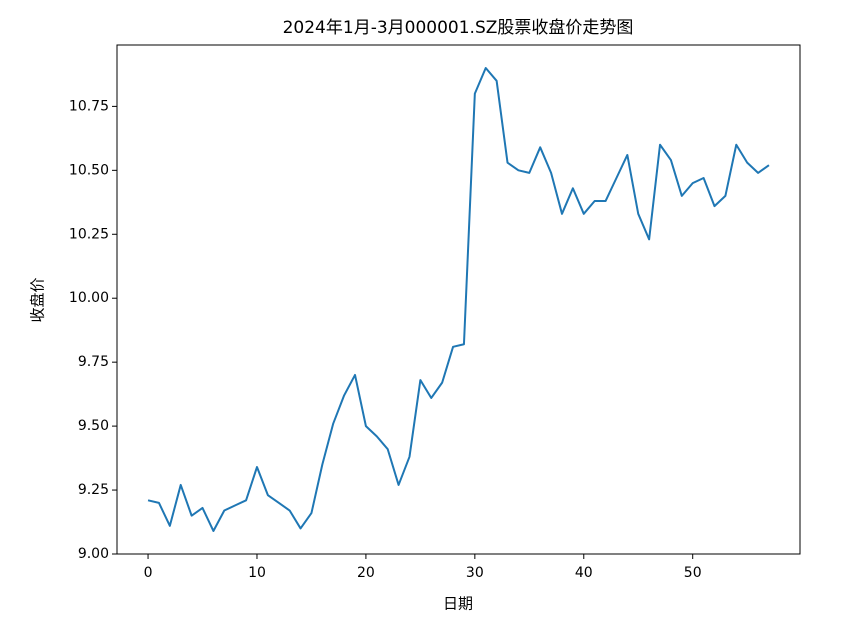  Describe the element at coordinates (93, 426) in the screenshot. I see `y-tick-label: 9.50` at that location.